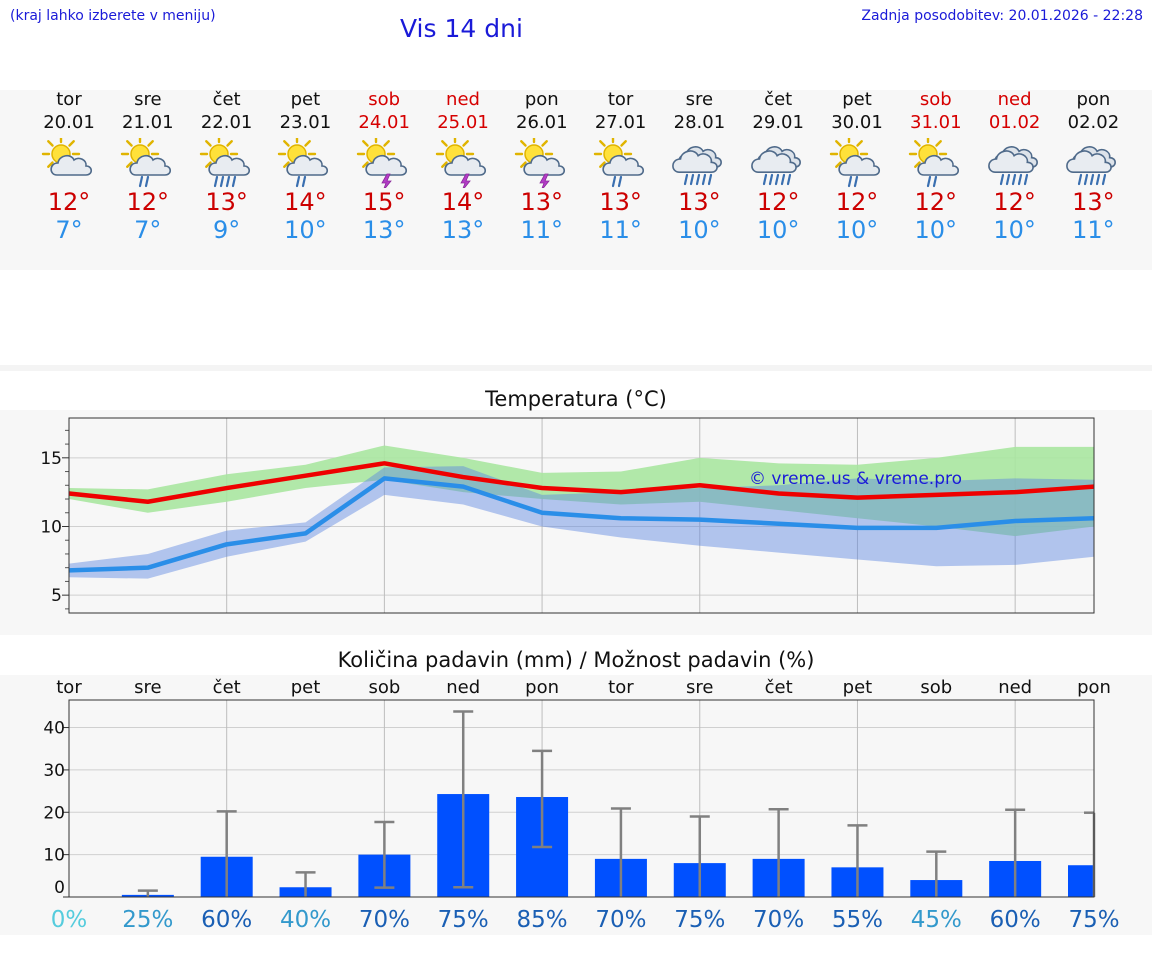 The image size is (1152, 975). Describe the element at coordinates (857, 920) in the screenshot. I see `precipitation-probability: 55%` at that location.